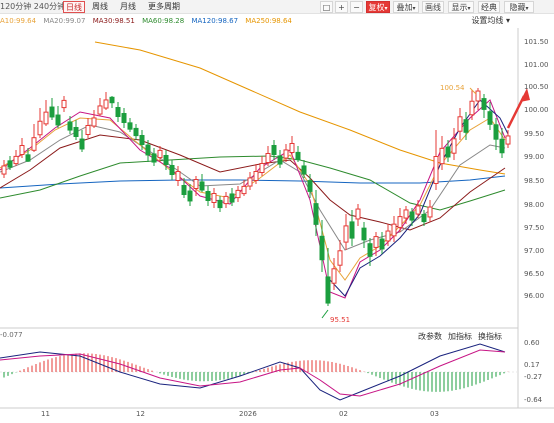  Describe the element at coordinates (326, 7) in the screenshot. I see `square-icon: □` at that location.